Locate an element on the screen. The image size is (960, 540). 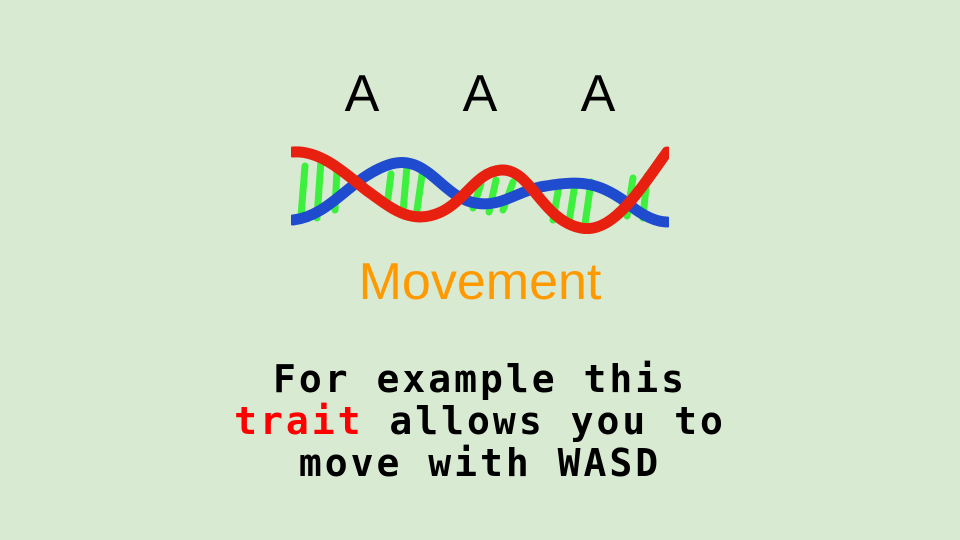
dna-red-strand is located at coordinates (480, 190).